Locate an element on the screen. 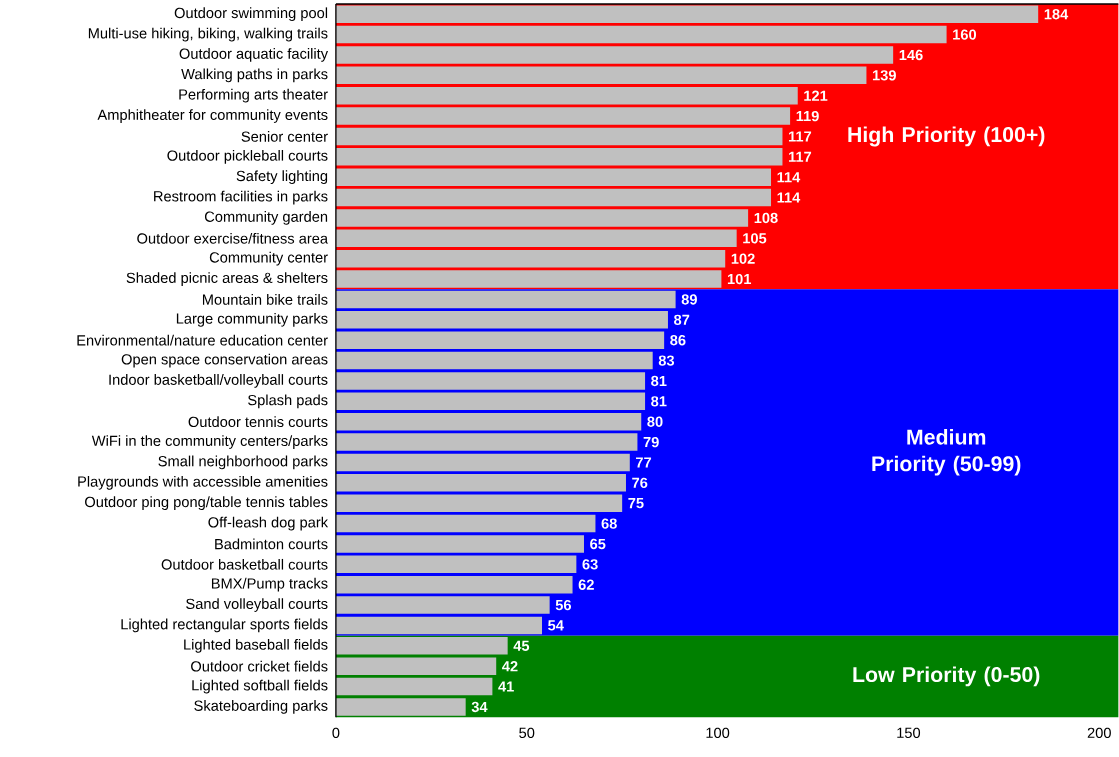 The image size is (1119, 757). x-tick-label: 100 is located at coordinates (718, 732).